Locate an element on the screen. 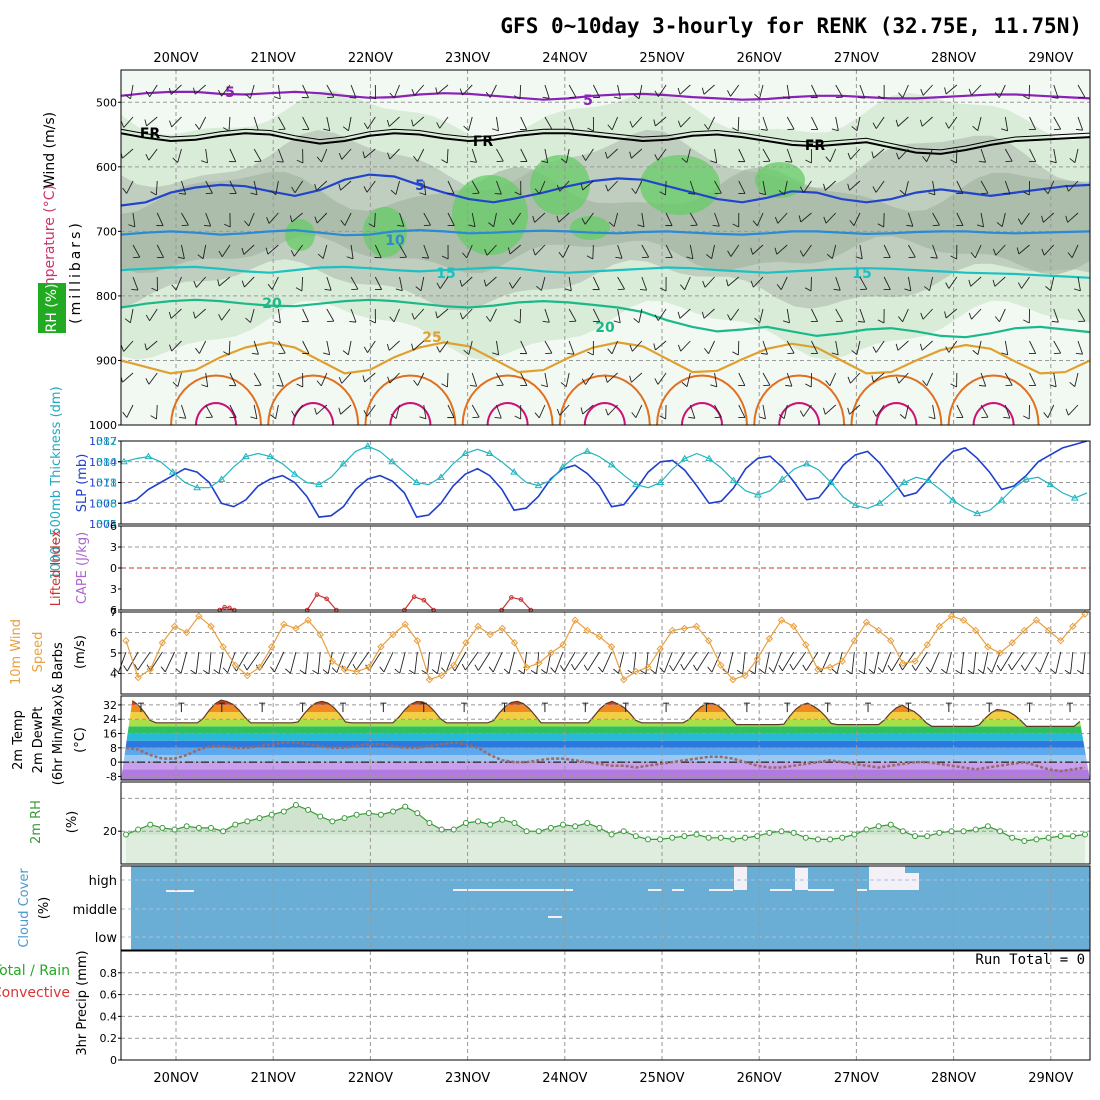 The image size is (1100, 1100). ylabel-convective: Convective is located at coordinates (35, 993).